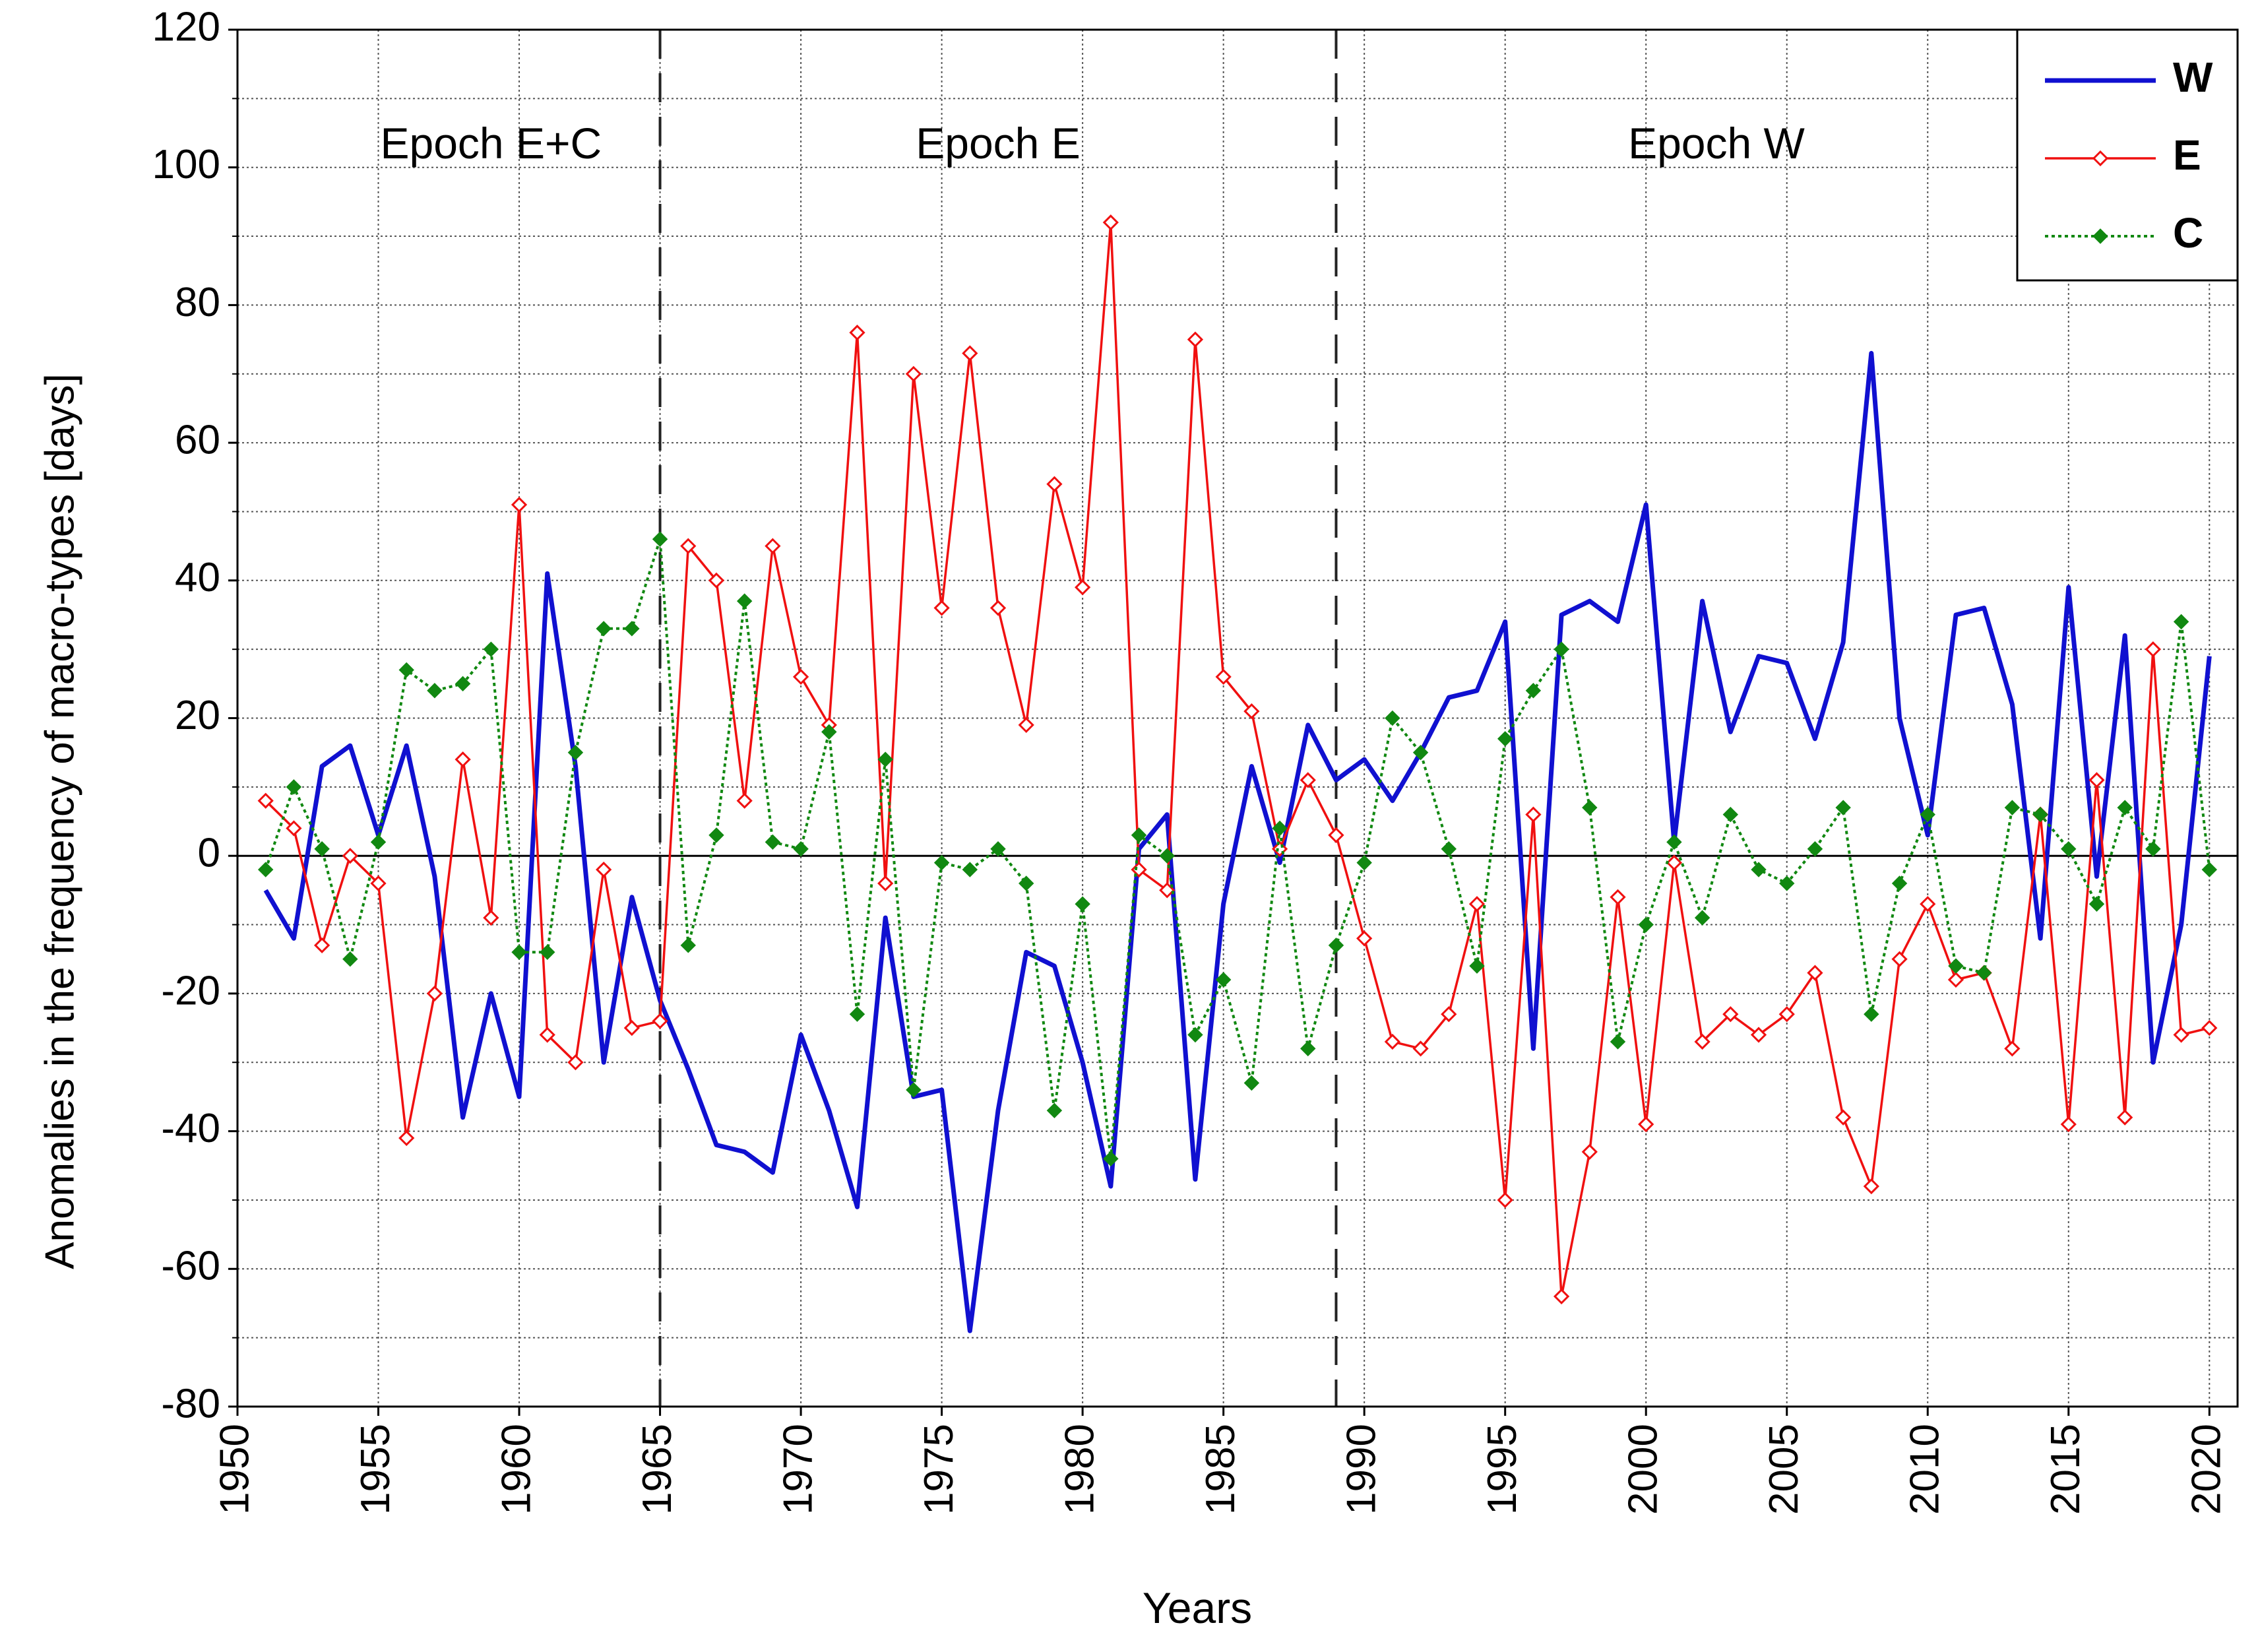 The width and height of the screenshot is (2260, 1652). Describe the element at coordinates (516, 1469) in the screenshot. I see `x-tick-label: 1960` at that location.